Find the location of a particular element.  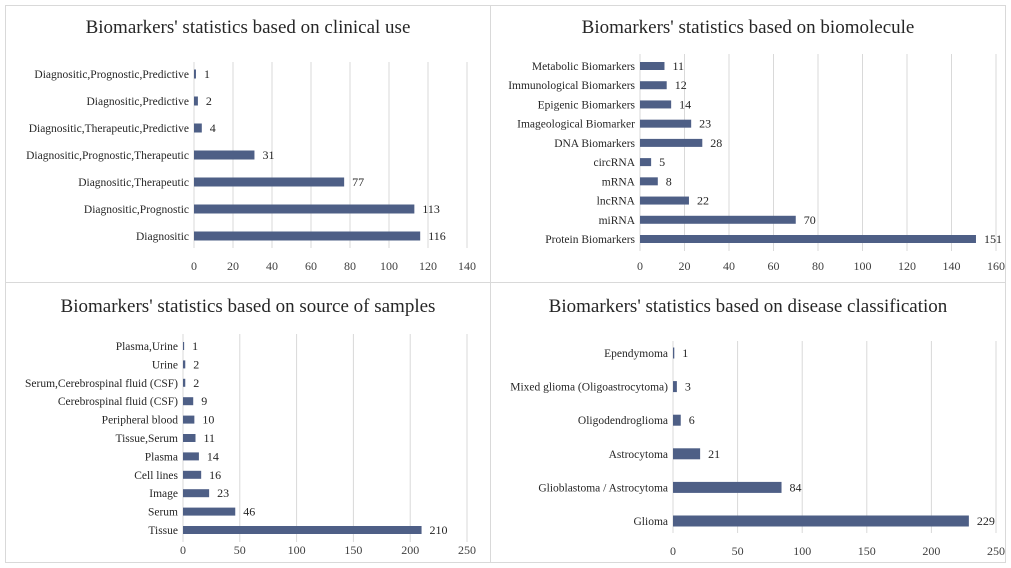

category-label: Epigenic Biomarkers is located at coordinates (587, 105).